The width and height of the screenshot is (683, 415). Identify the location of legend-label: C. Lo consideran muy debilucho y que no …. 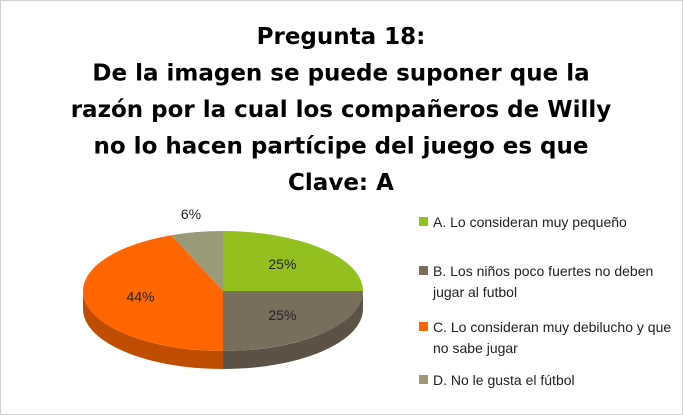
(552, 337).